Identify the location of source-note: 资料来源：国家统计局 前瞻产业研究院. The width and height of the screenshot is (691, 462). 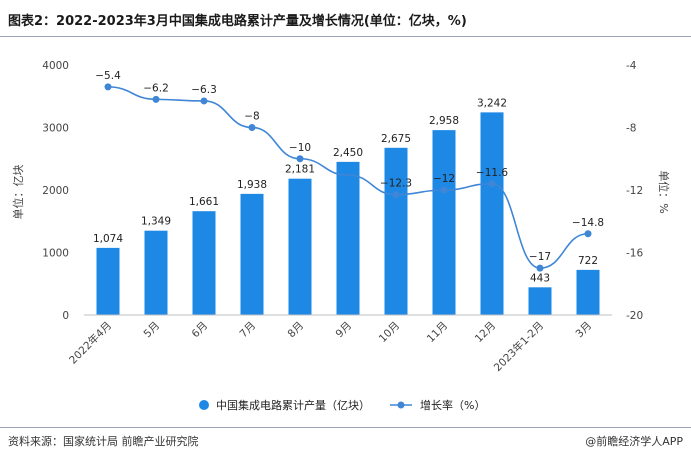
(103, 441).